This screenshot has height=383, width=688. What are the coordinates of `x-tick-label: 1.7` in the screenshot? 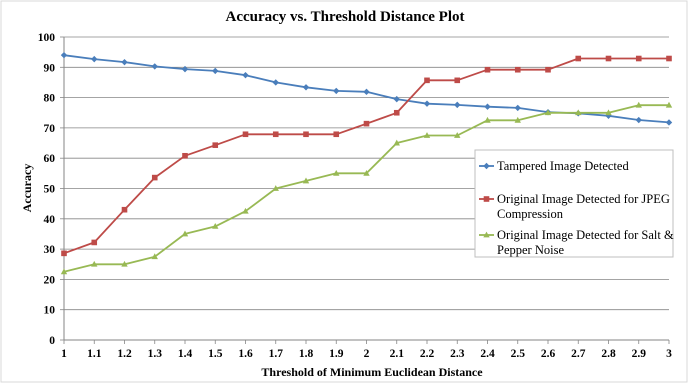 It's located at (276, 354).